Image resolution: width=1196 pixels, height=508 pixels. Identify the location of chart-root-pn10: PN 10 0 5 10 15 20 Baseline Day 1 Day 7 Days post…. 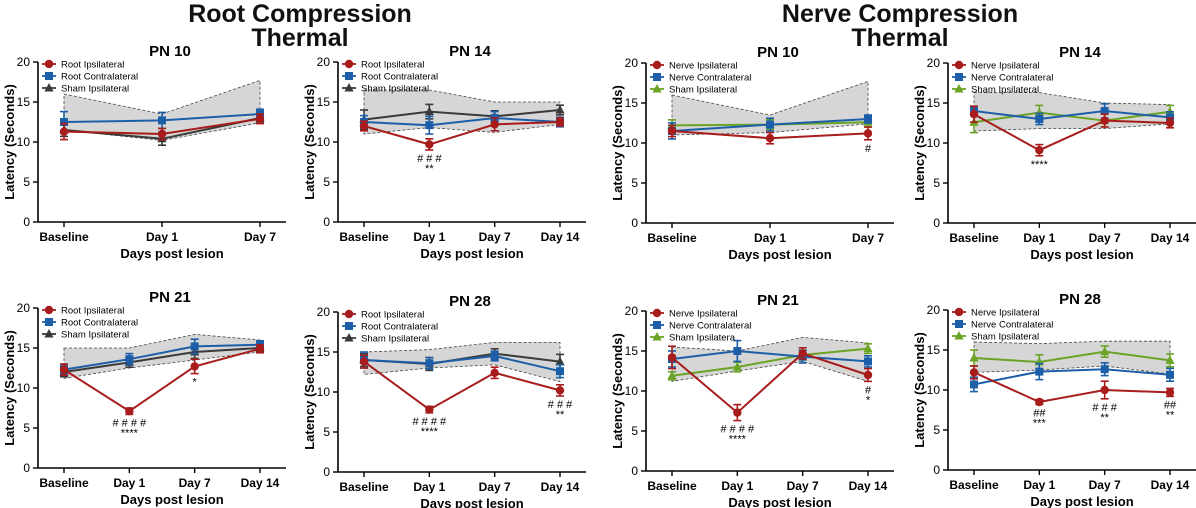
(144, 152).